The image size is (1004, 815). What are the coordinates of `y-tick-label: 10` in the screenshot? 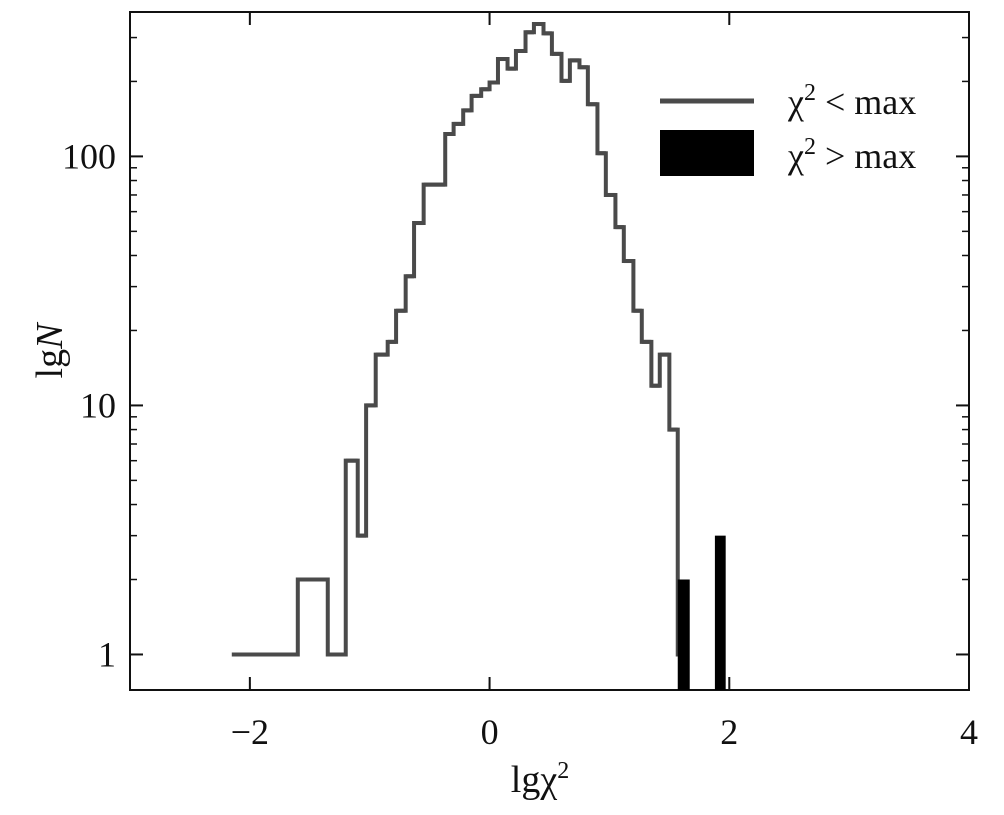 It's located at (98, 405).